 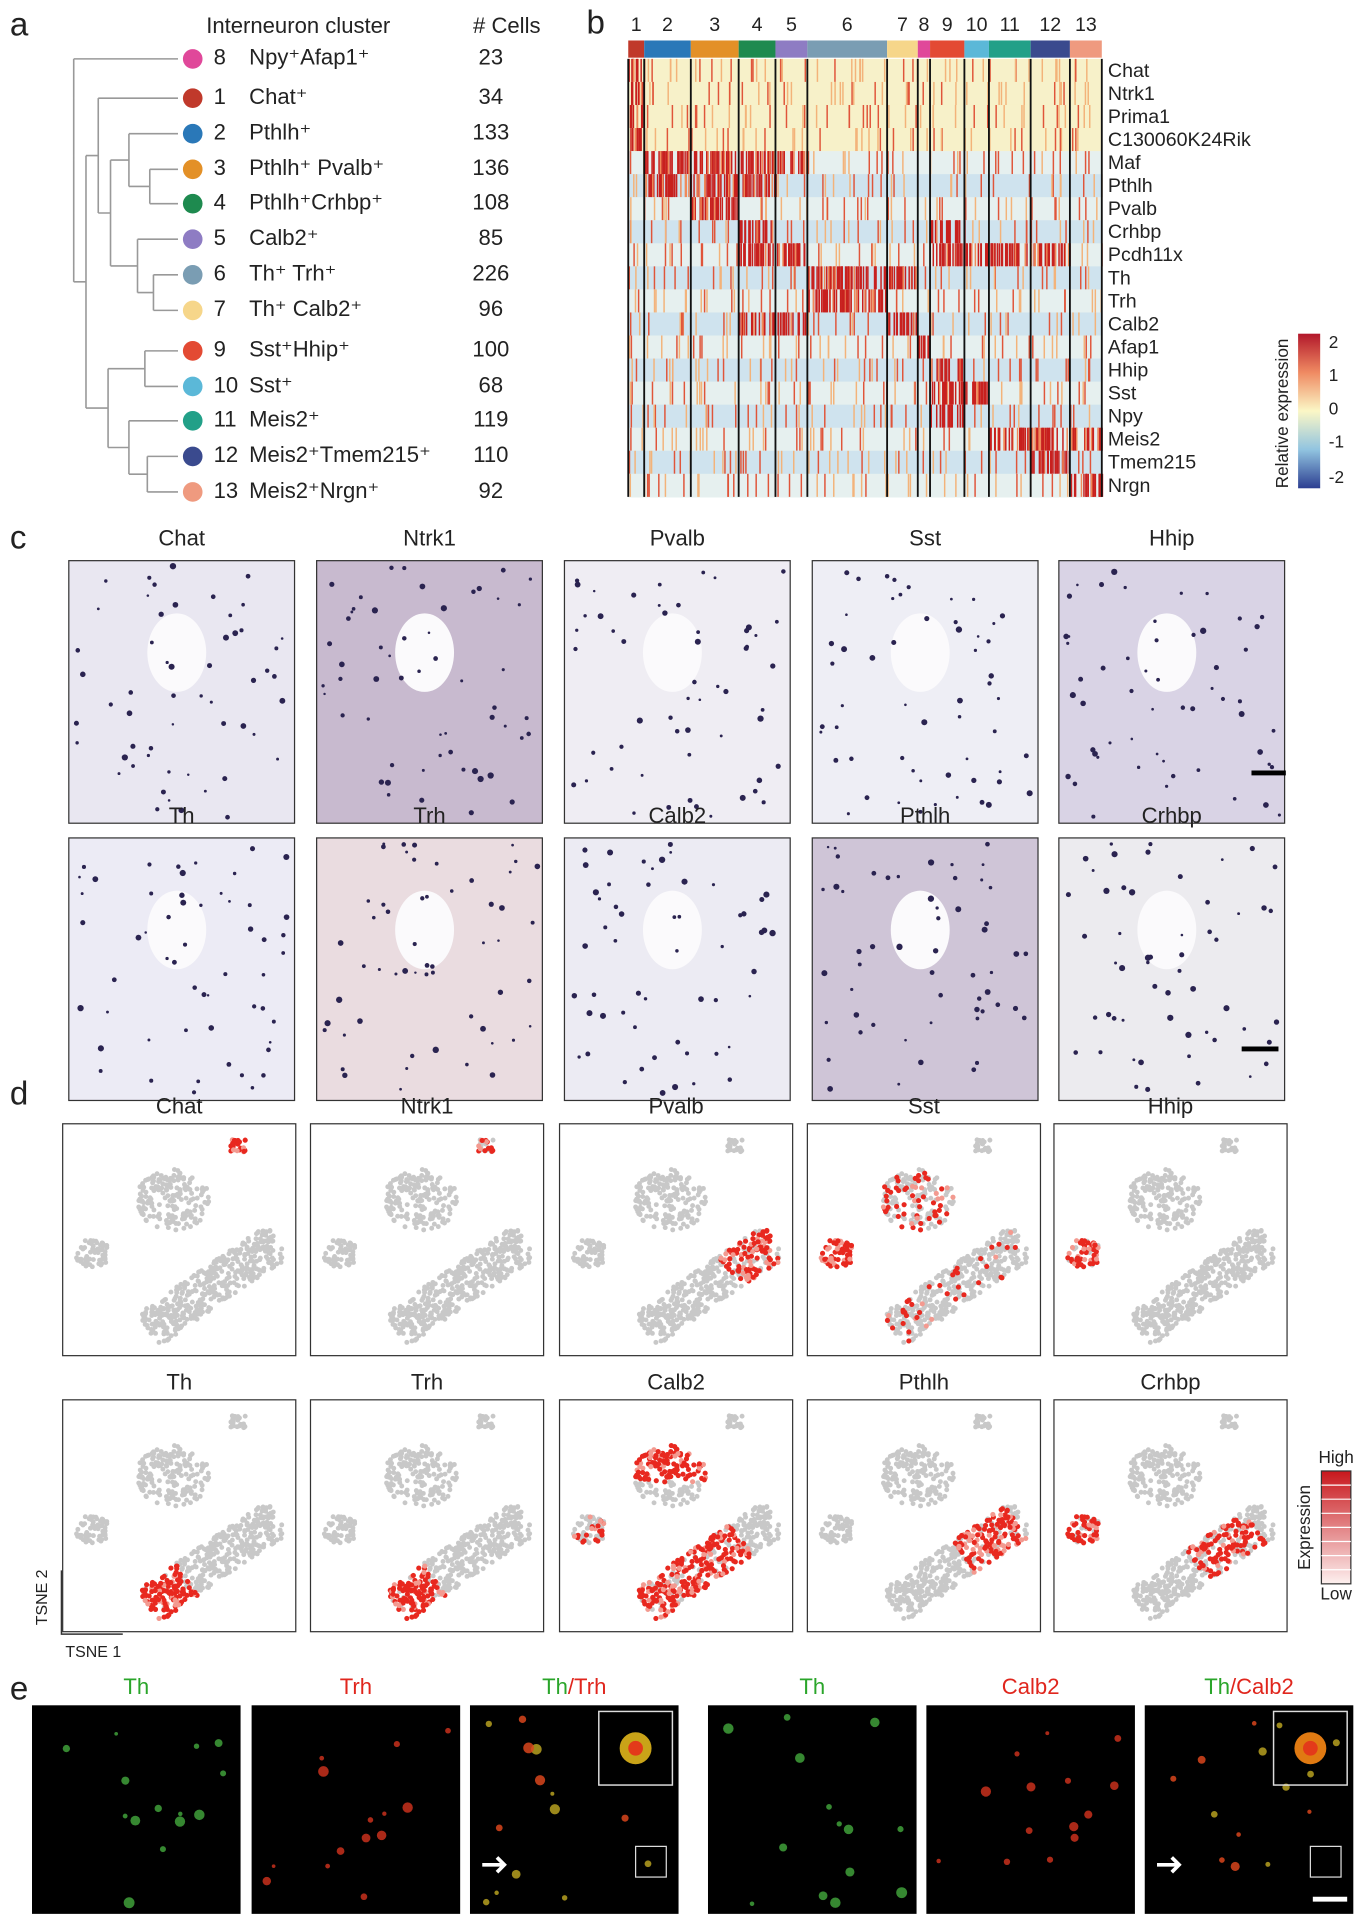 I want to click on colorbar-tick: 1, so click(x=1334, y=375).